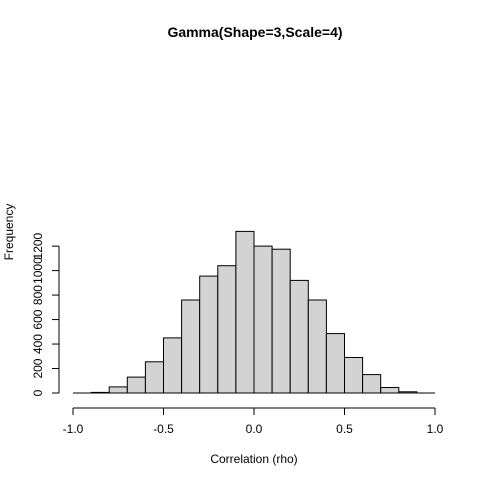  Describe the element at coordinates (254, 429) in the screenshot. I see `x-tick-label: 0.0` at that location.